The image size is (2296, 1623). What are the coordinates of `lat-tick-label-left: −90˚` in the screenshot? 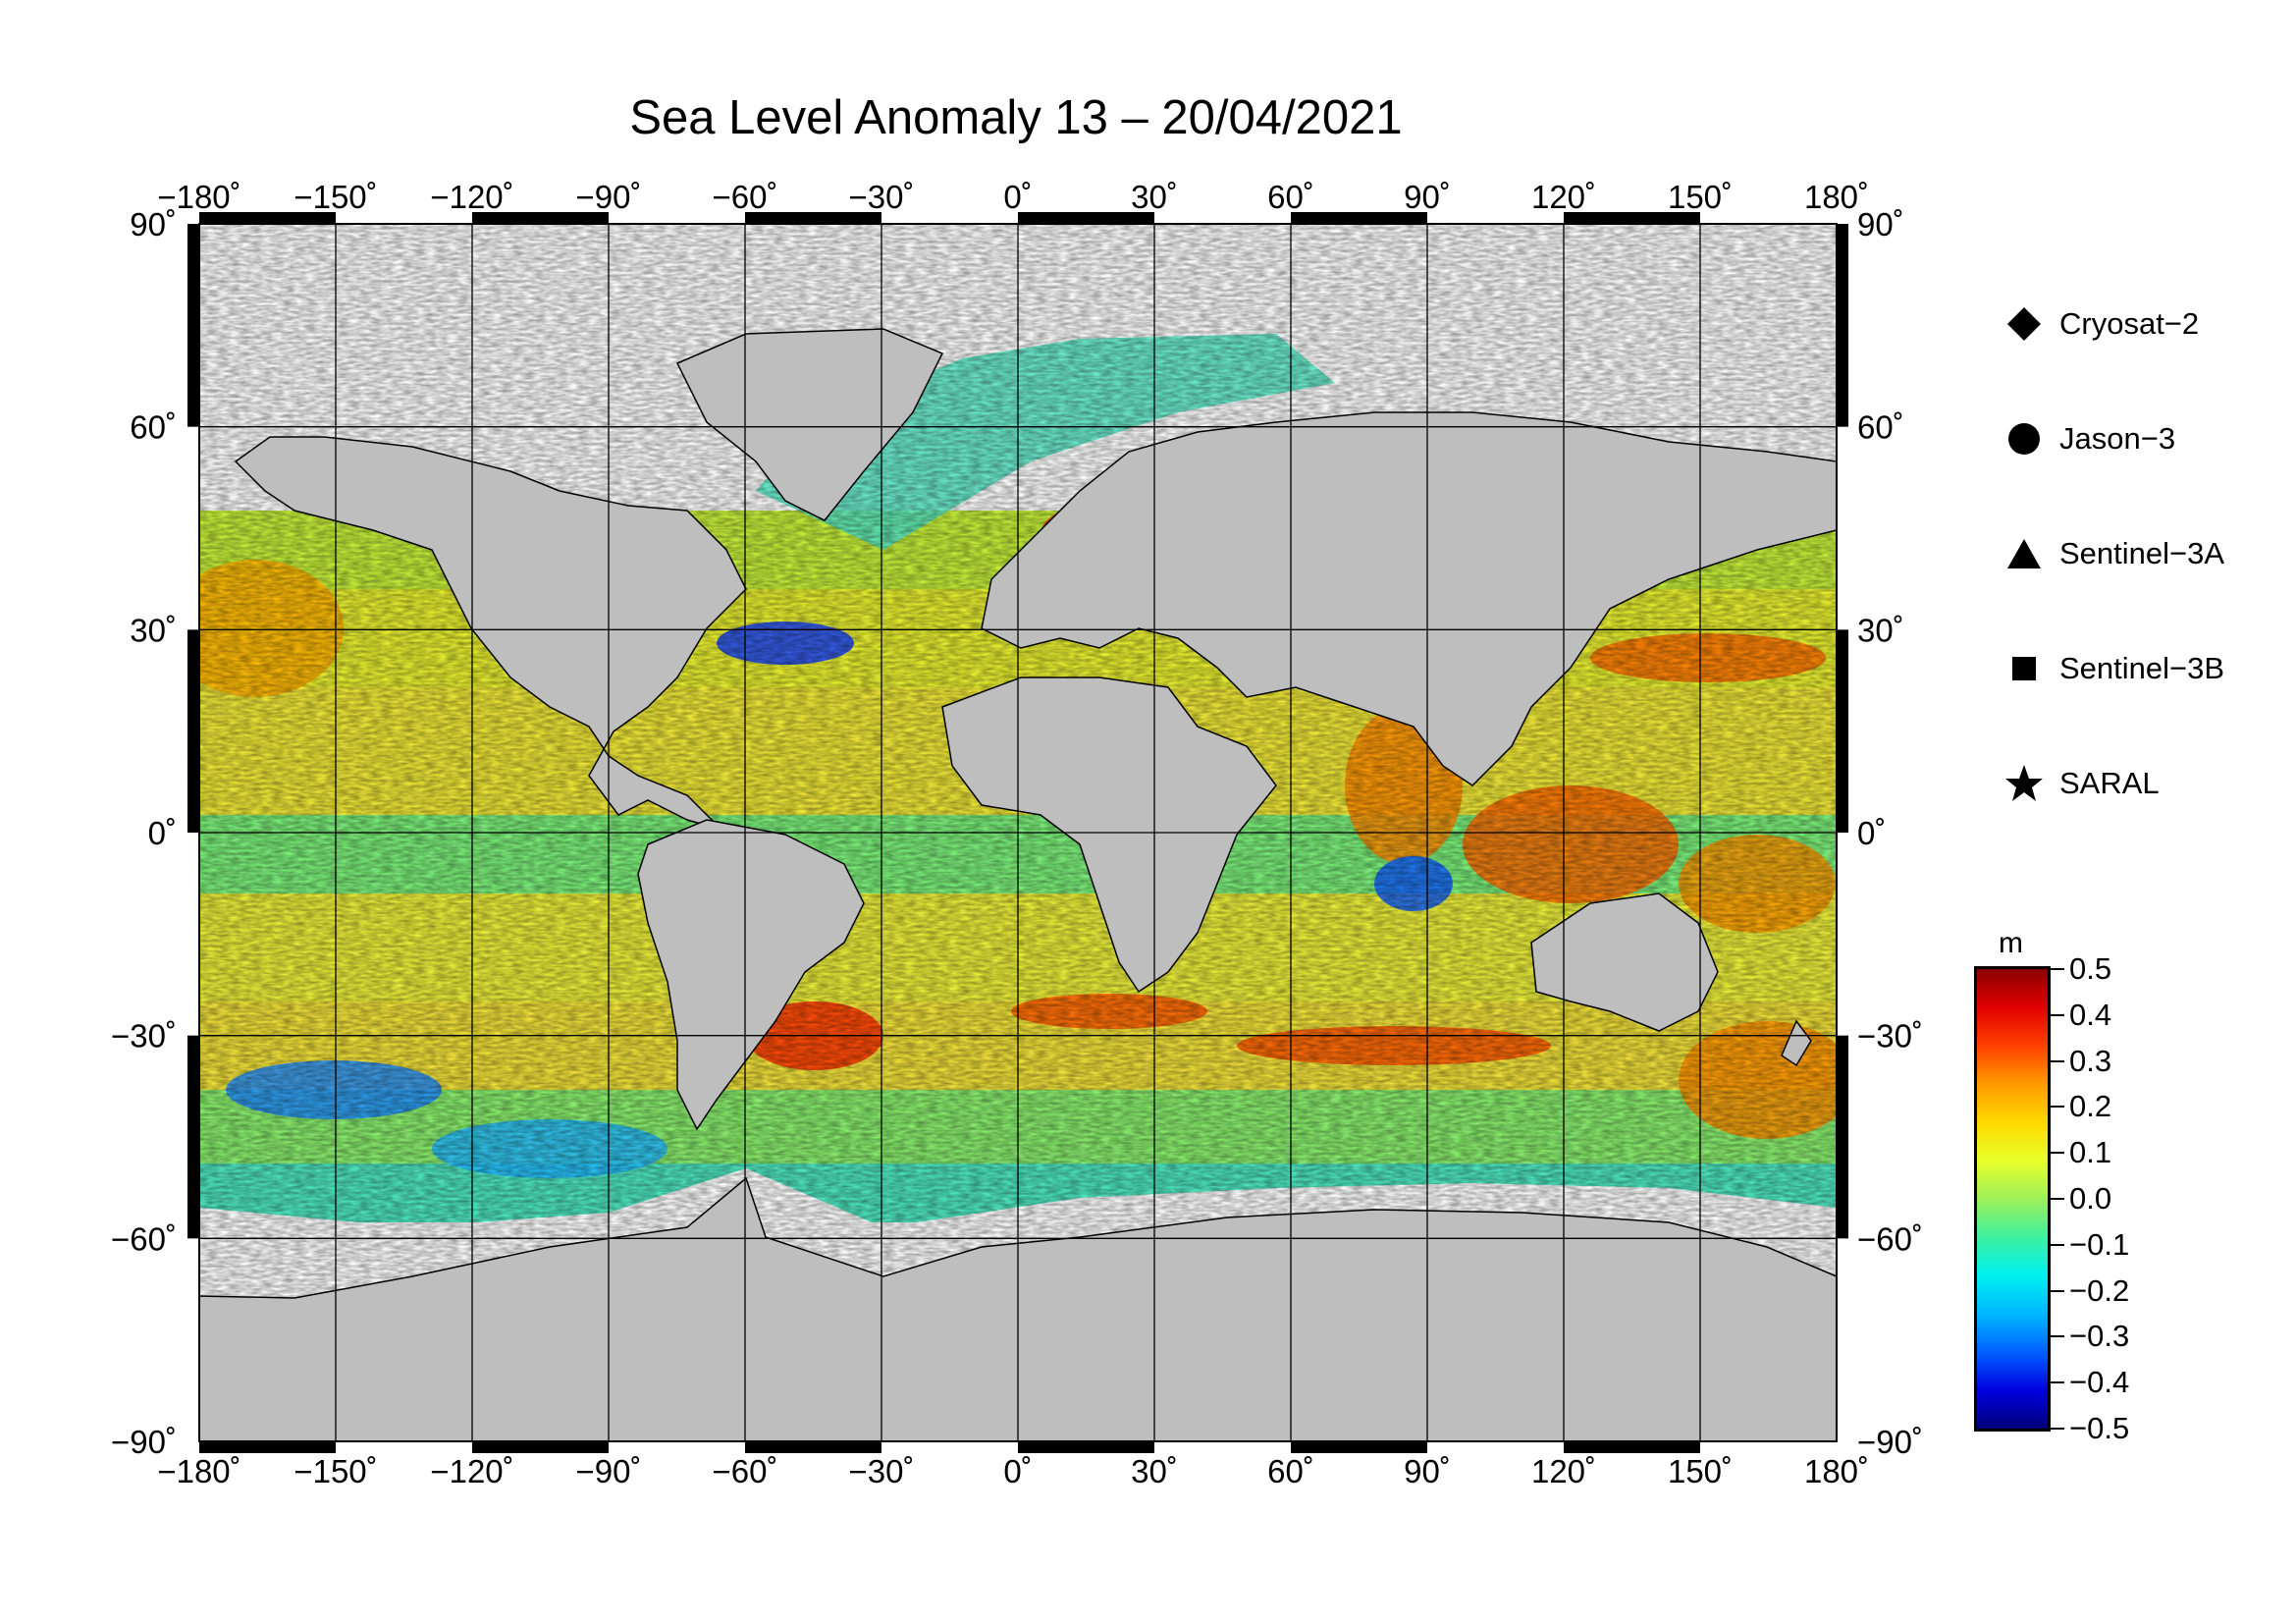 It's located at (144, 1442).